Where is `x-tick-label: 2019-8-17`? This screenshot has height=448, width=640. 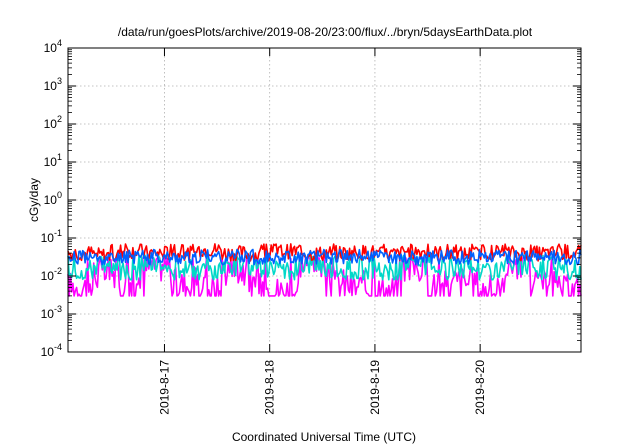 x-tick-label: 2019-8-17 is located at coordinates (164, 387).